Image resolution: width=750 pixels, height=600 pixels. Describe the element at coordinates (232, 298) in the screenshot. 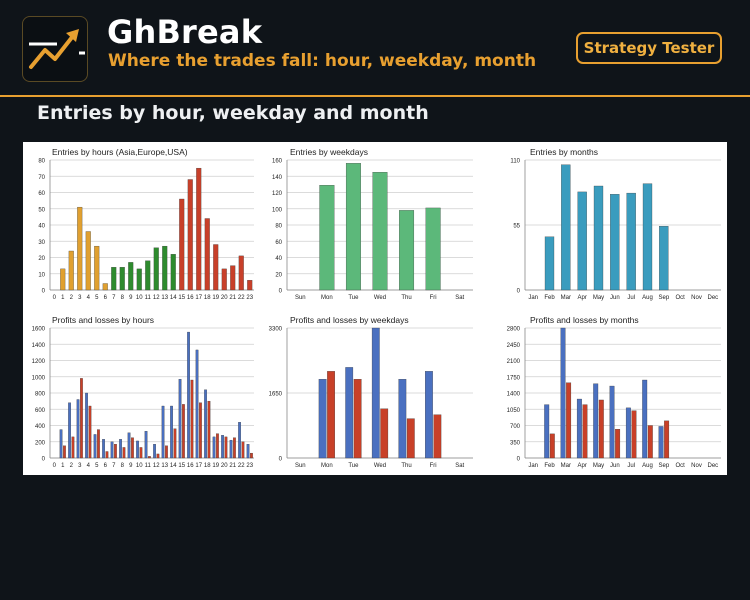

I see `x-tick-label: 21` at that location.